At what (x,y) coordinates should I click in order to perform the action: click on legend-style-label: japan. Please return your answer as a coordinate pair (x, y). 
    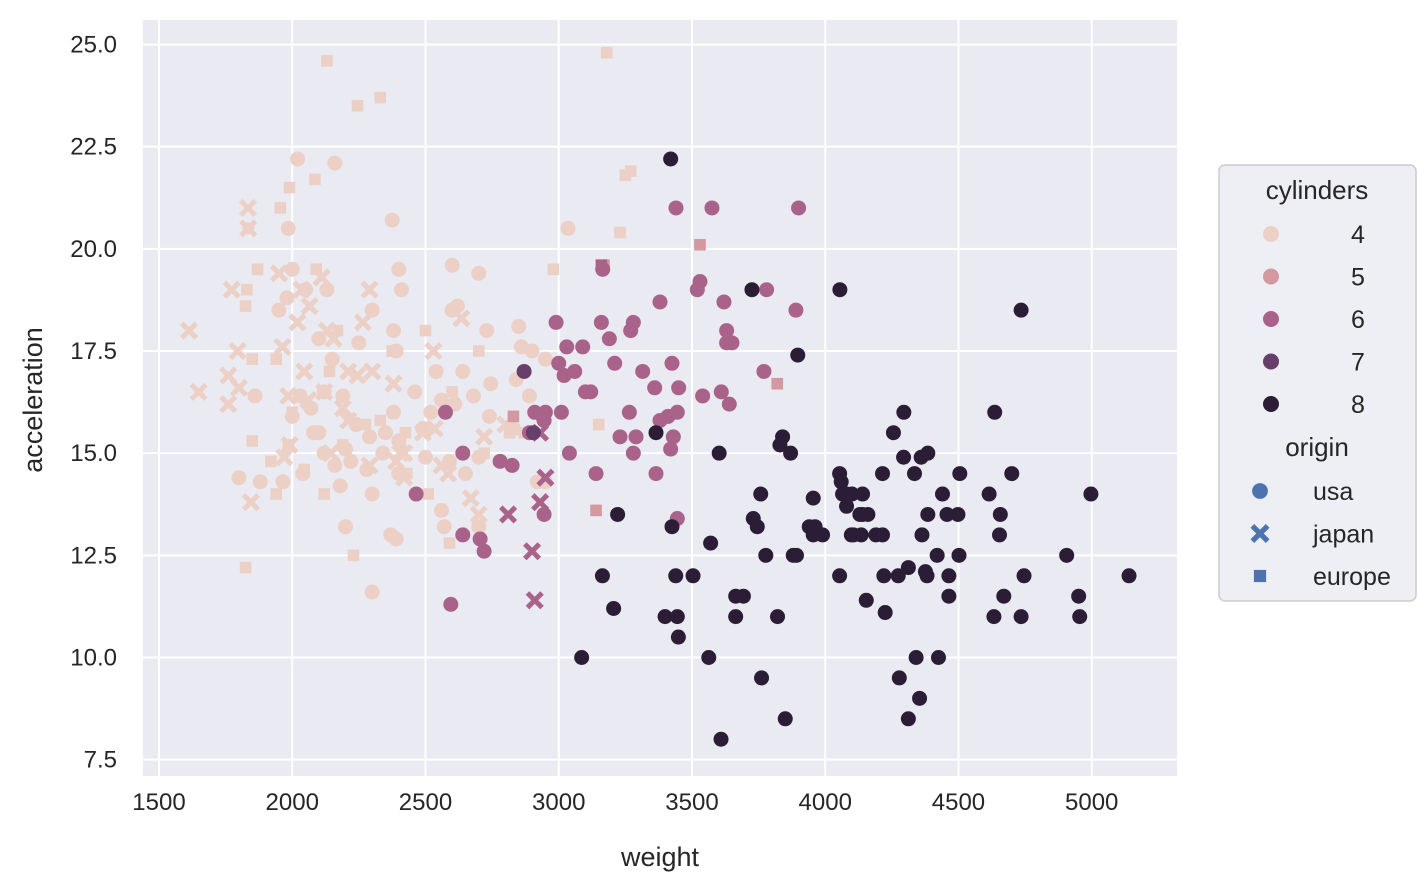
    Looking at the image, I should click on (1343, 535).